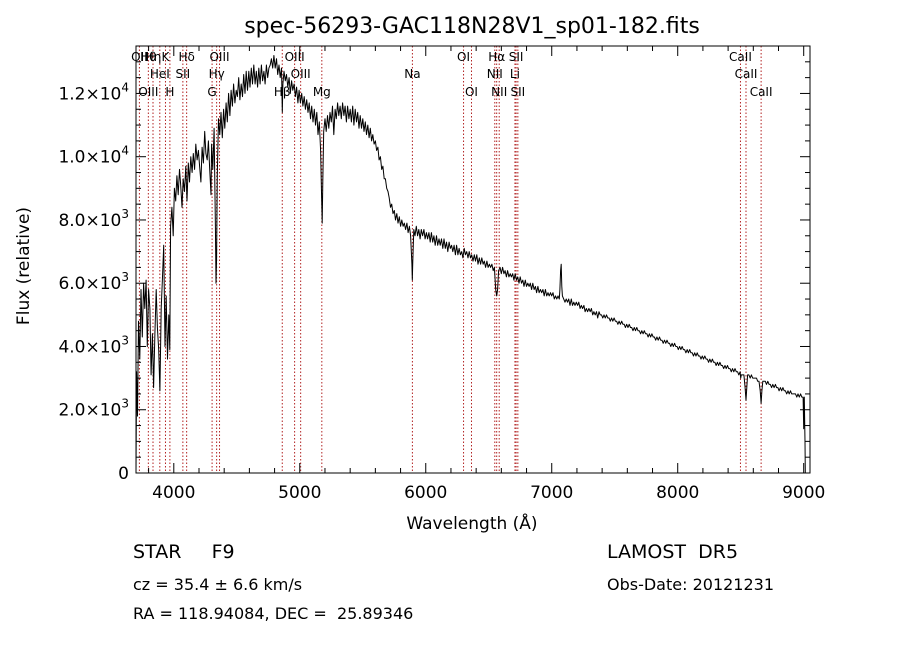 This screenshot has height=649, width=900. Describe the element at coordinates (322, 92) in the screenshot. I see `line-label: Mg` at that location.